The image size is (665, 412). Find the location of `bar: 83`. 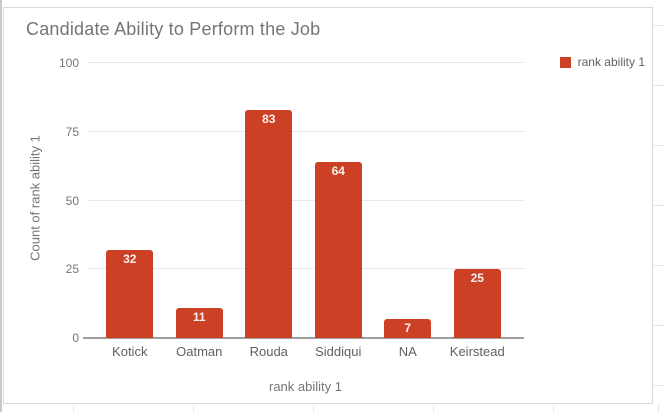

bar: 83 is located at coordinates (269, 223).